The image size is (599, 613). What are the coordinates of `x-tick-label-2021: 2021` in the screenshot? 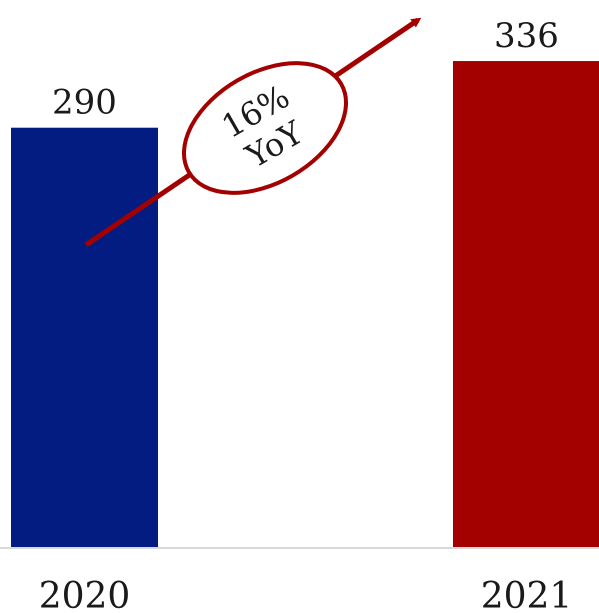 It's located at (527, 594).